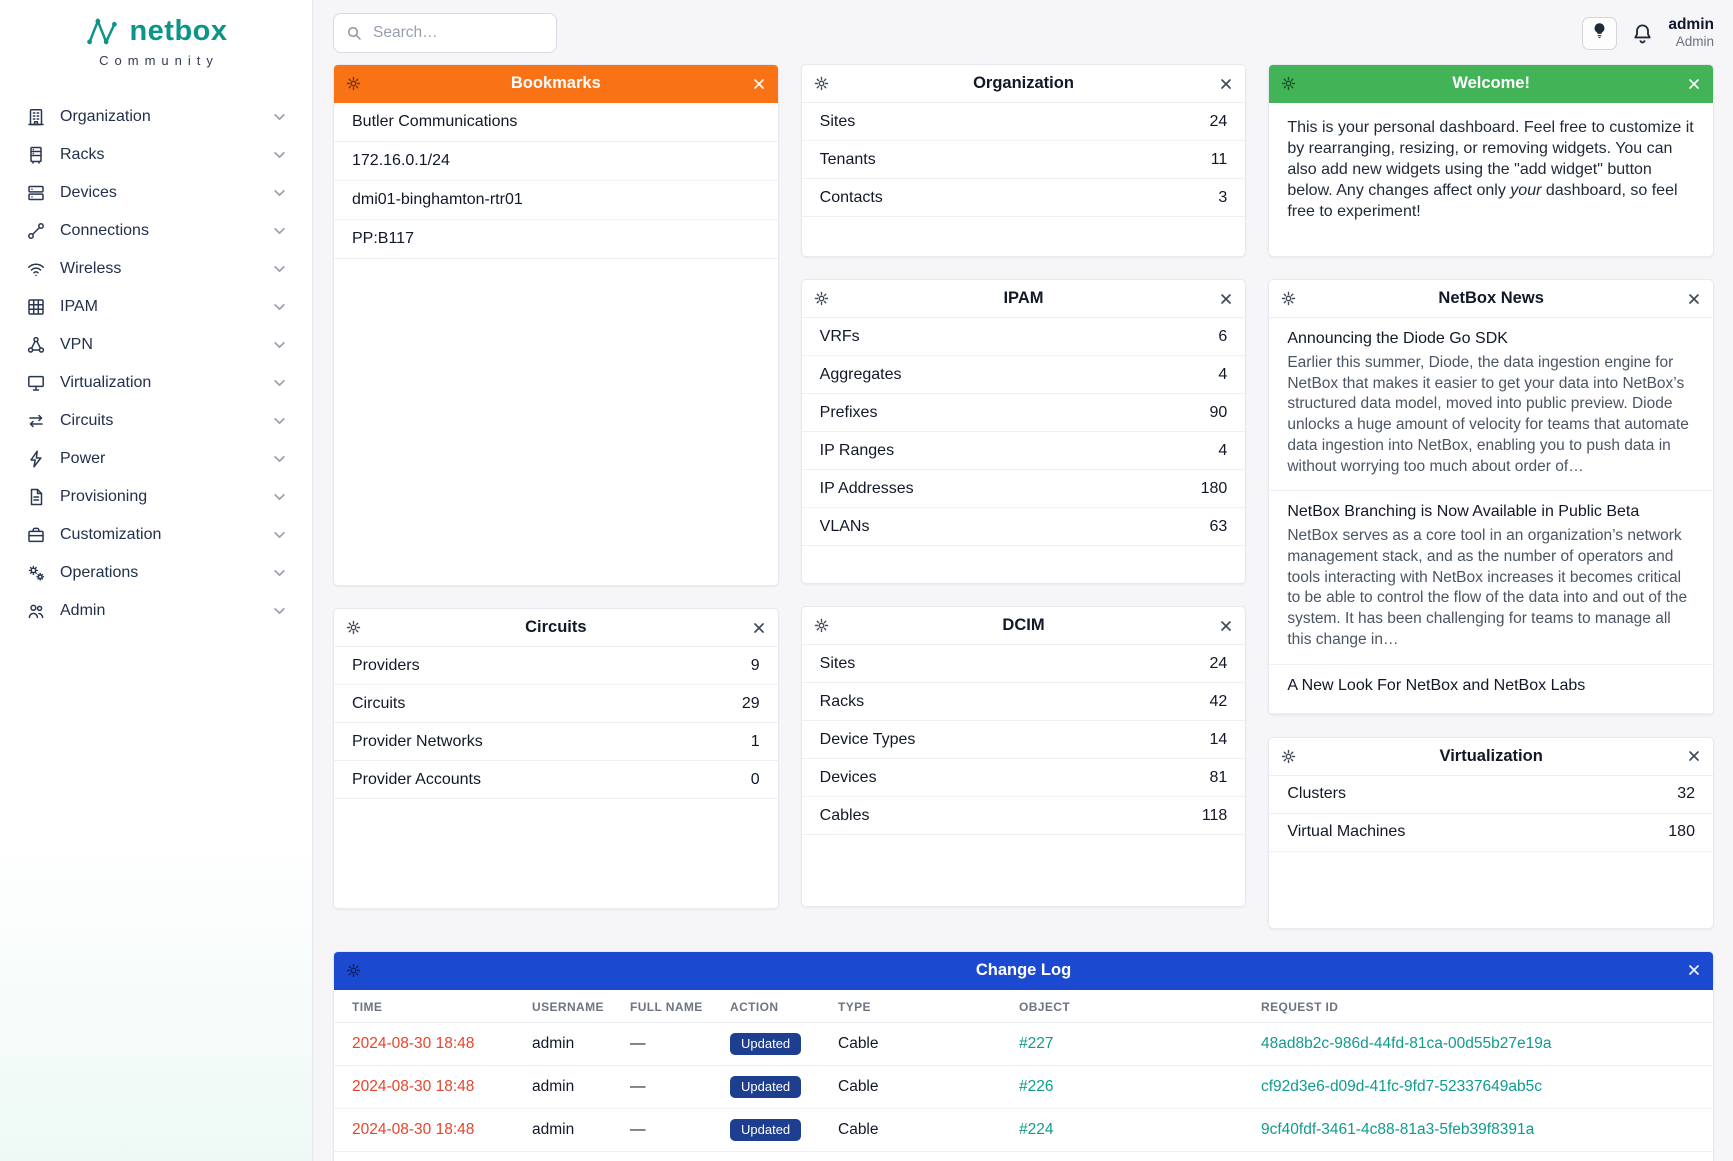 Image resolution: width=1733 pixels, height=1161 pixels. What do you see at coordinates (1218, 777) in the screenshot?
I see `stat-value: 81` at bounding box center [1218, 777].